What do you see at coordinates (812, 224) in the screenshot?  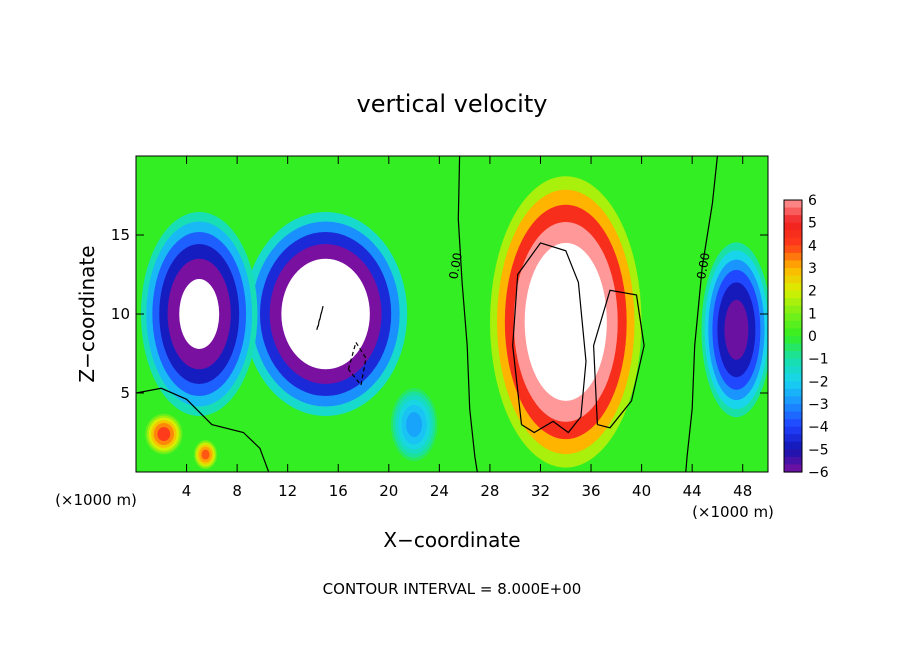 I see `colorbar-tick-label: 5` at bounding box center [812, 224].